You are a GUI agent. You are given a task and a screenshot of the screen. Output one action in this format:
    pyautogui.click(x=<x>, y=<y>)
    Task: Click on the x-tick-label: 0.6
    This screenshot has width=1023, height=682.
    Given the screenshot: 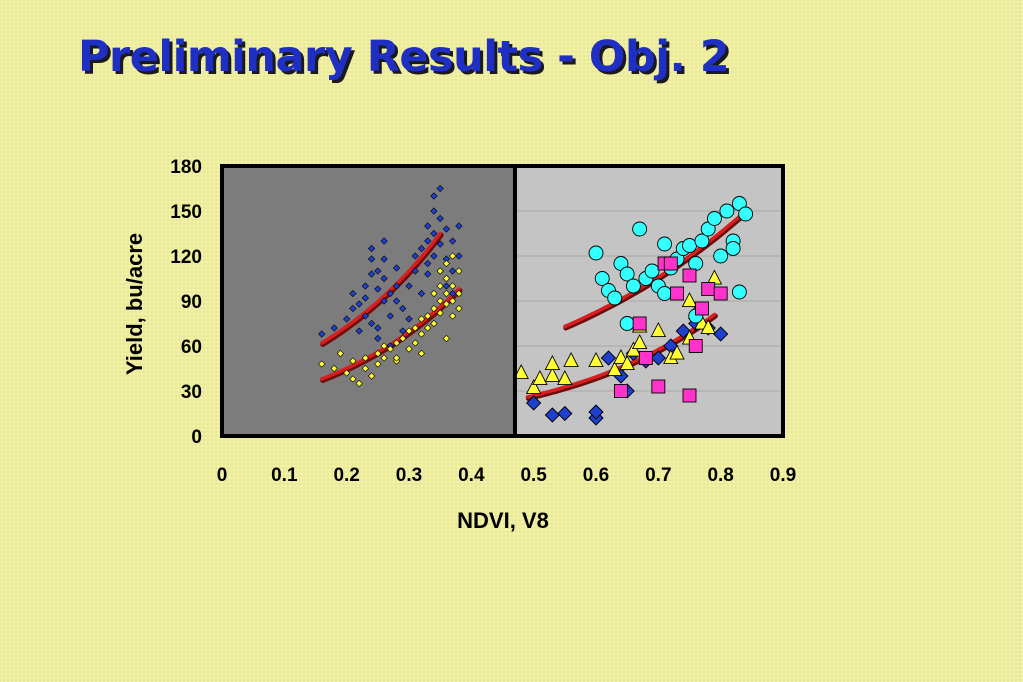 What is the action you would take?
    pyautogui.click(x=596, y=475)
    